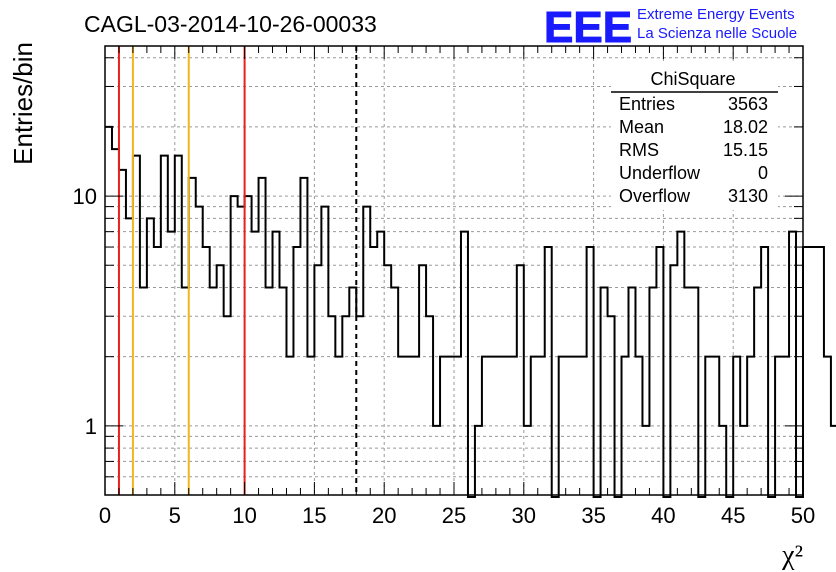  What do you see at coordinates (748, 104) in the screenshot?
I see `stats-row-value: 3563` at bounding box center [748, 104].